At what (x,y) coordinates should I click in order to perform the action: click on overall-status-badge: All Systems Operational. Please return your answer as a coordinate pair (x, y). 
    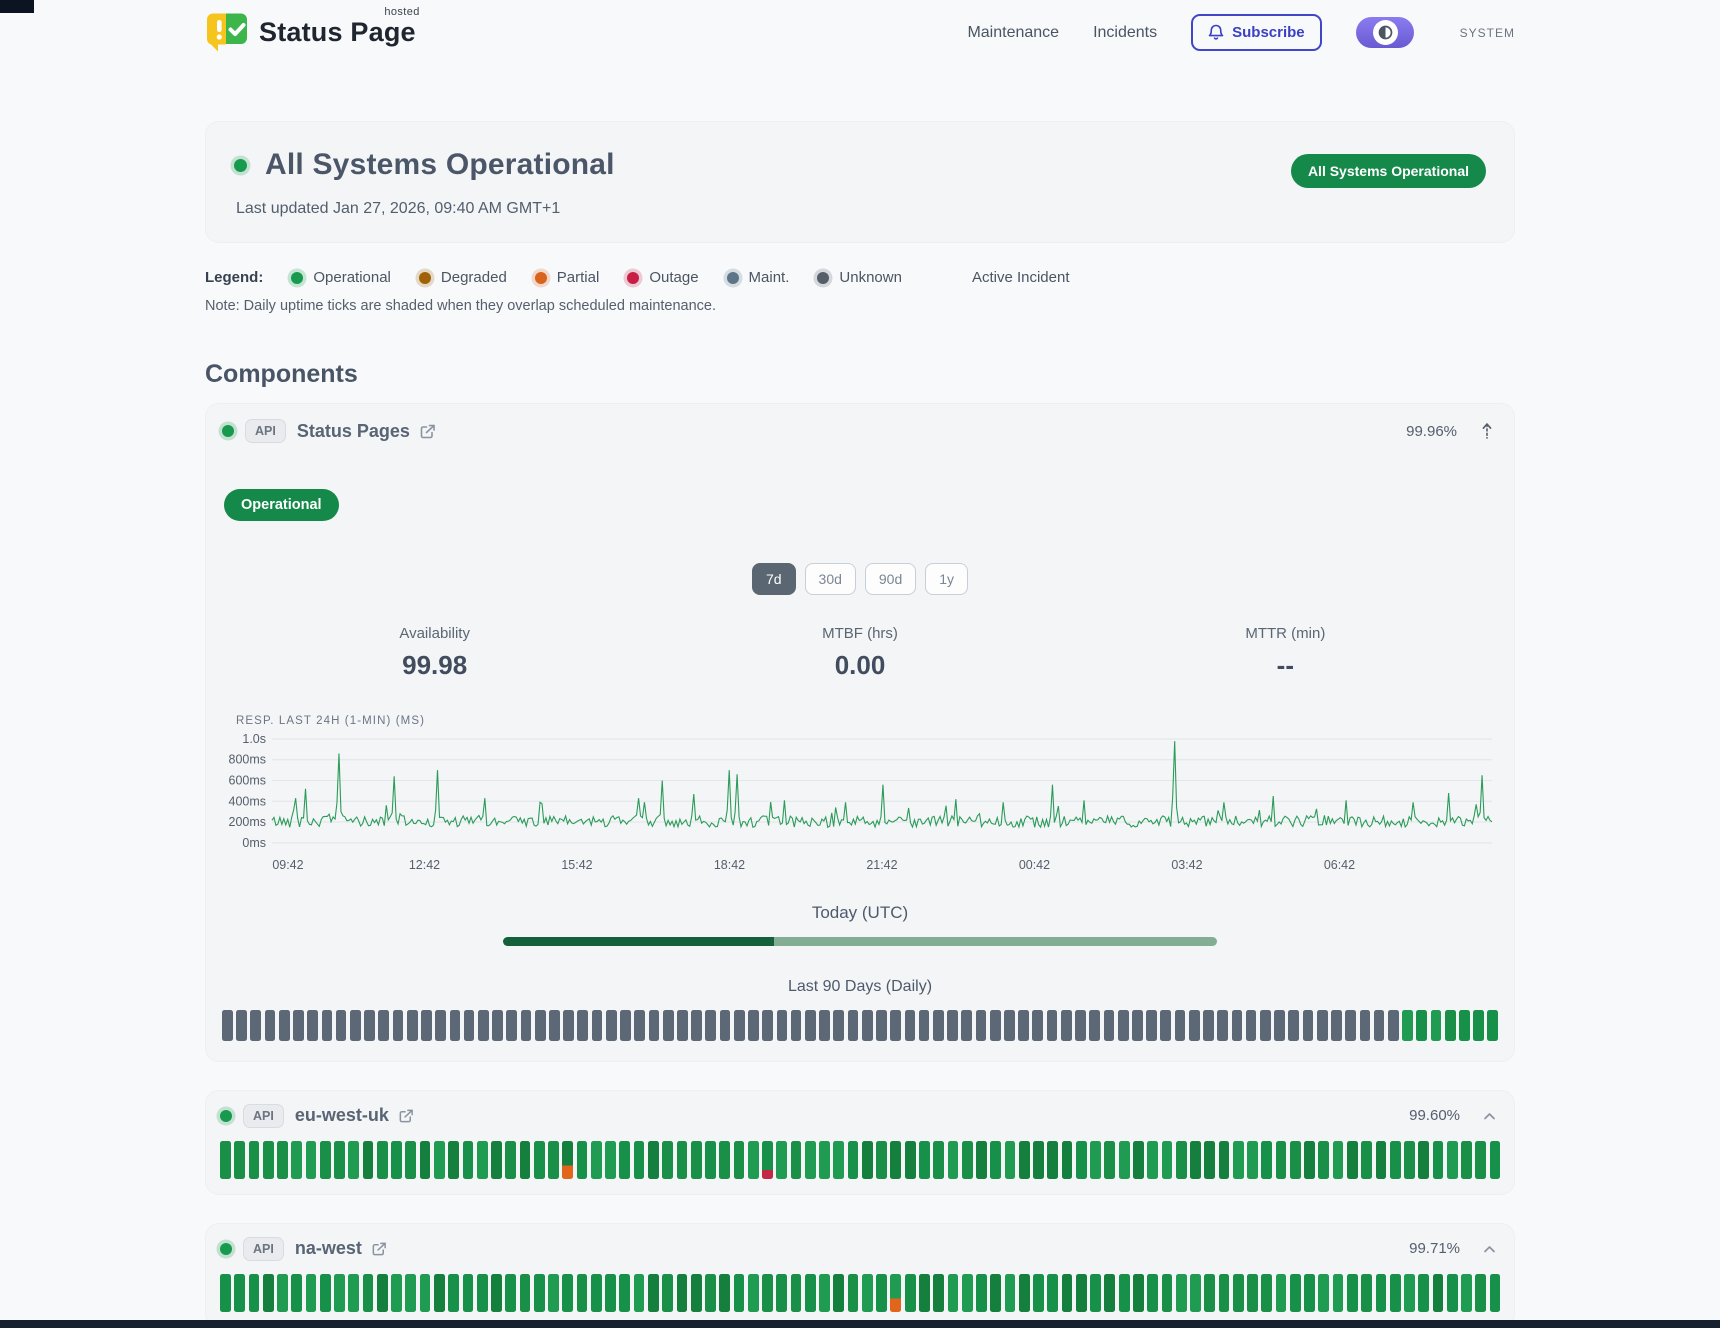
    Looking at the image, I should click on (1388, 171).